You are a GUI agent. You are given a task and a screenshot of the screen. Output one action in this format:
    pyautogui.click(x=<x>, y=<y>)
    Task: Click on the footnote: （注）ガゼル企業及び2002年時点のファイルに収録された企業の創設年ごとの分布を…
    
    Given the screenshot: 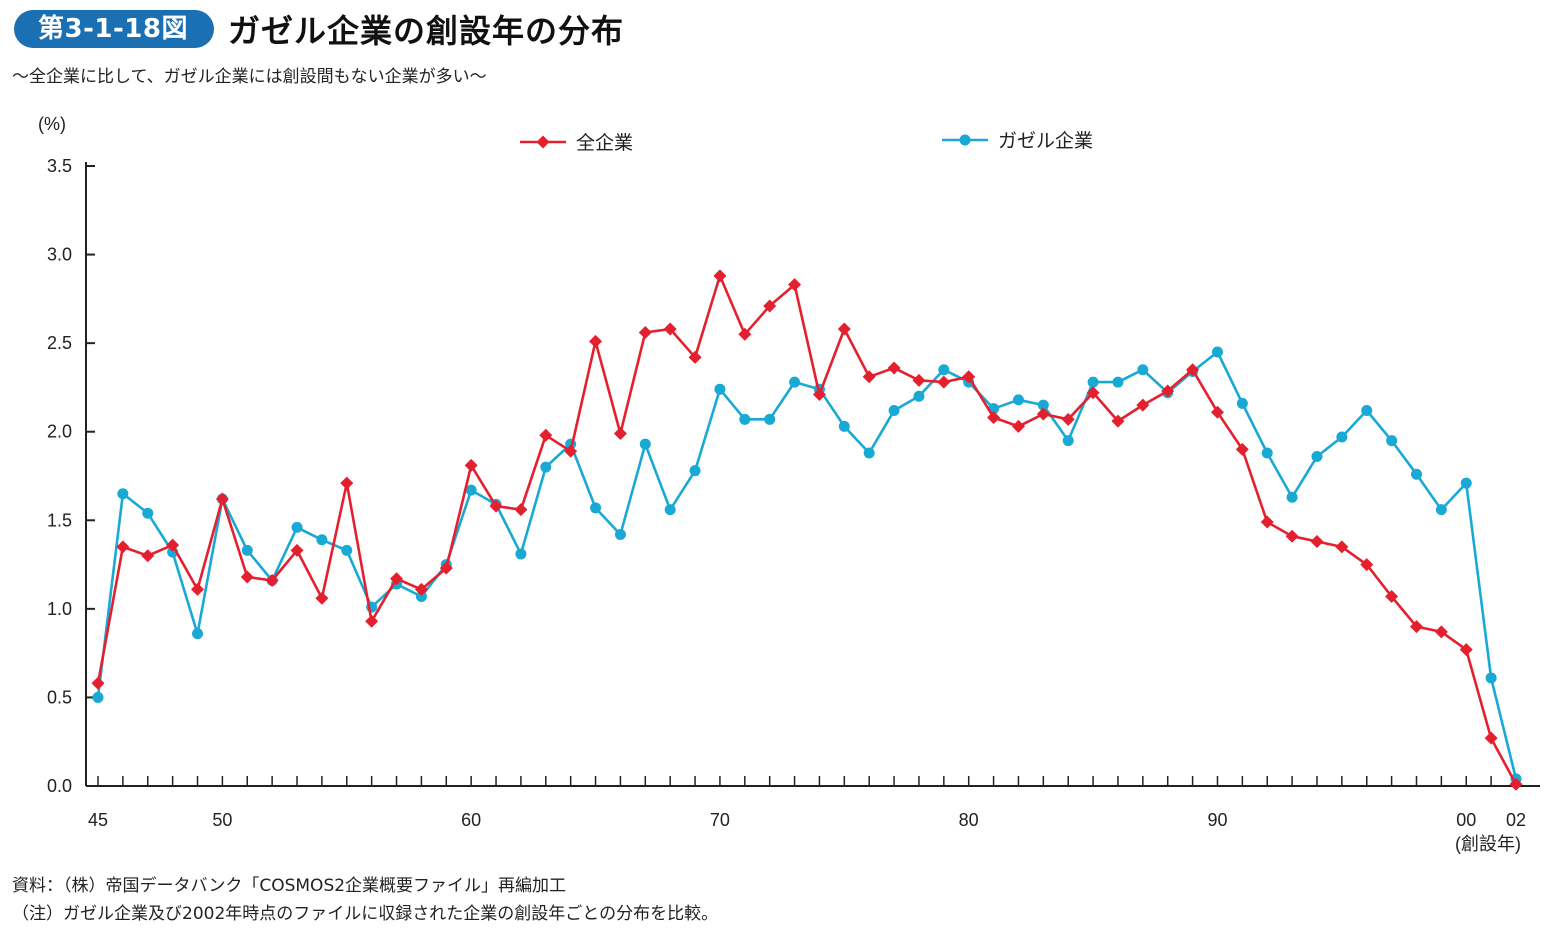 What is the action you would take?
    pyautogui.click(x=365, y=914)
    